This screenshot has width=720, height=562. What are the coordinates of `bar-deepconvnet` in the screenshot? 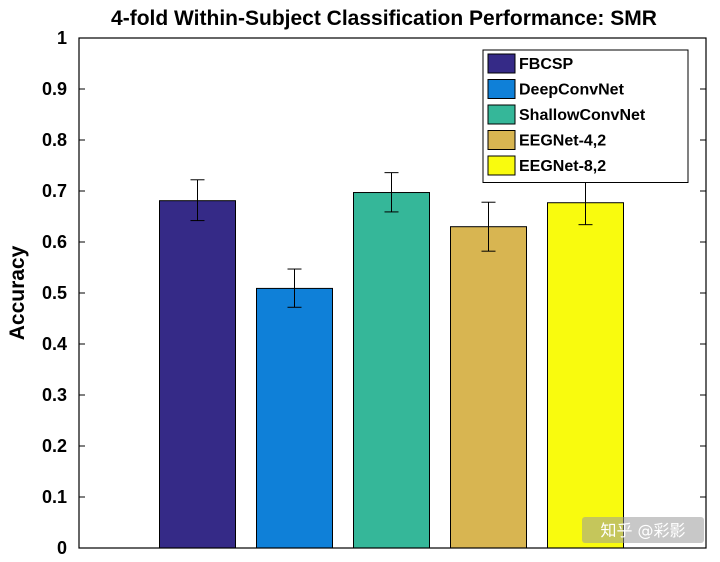 It's located at (294, 418).